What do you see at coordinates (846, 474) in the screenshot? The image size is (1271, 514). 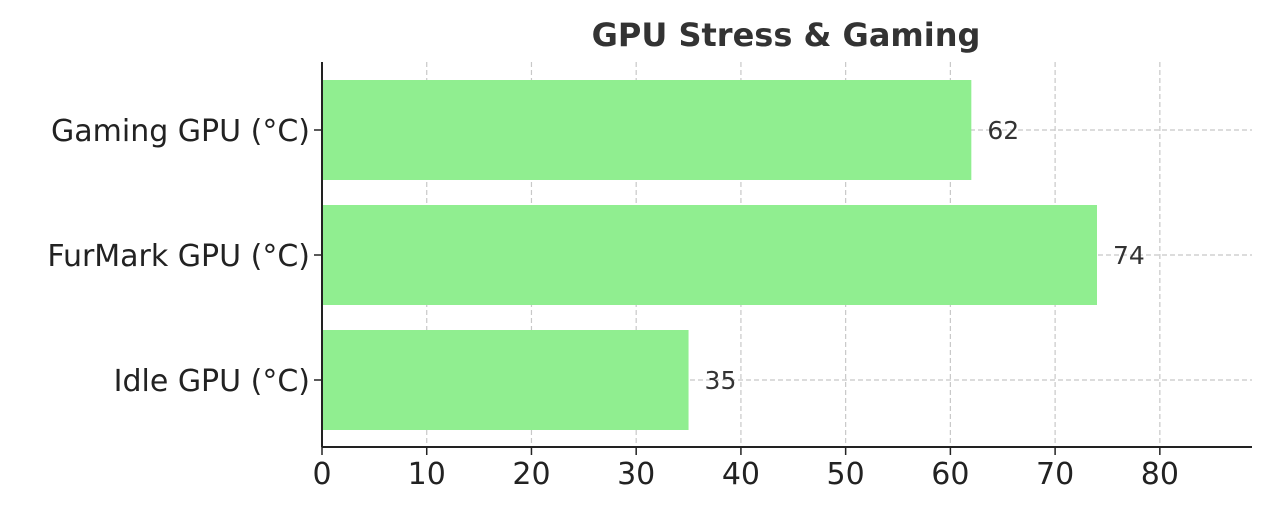 I see `x-tick-label: 50` at bounding box center [846, 474].